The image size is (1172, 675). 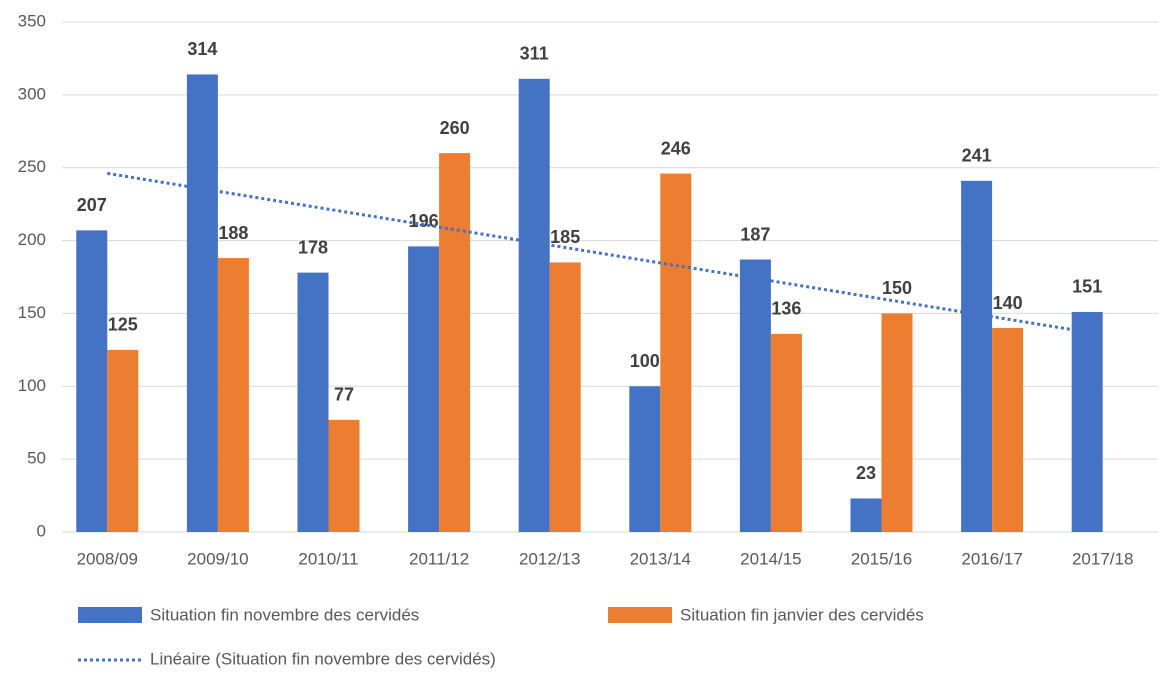 What do you see at coordinates (313, 247) in the screenshot?
I see `data-label: 178` at bounding box center [313, 247].